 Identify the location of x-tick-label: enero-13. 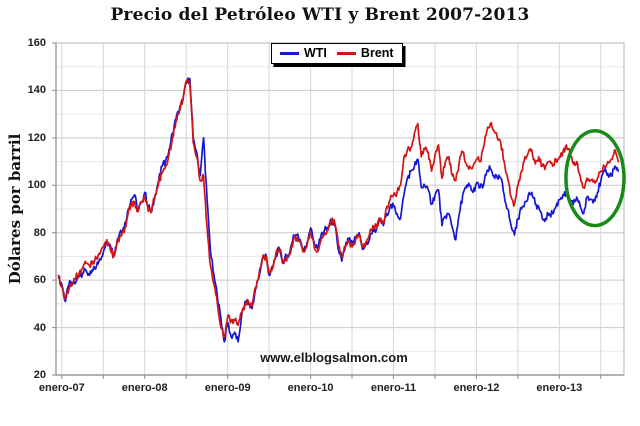
(559, 388).